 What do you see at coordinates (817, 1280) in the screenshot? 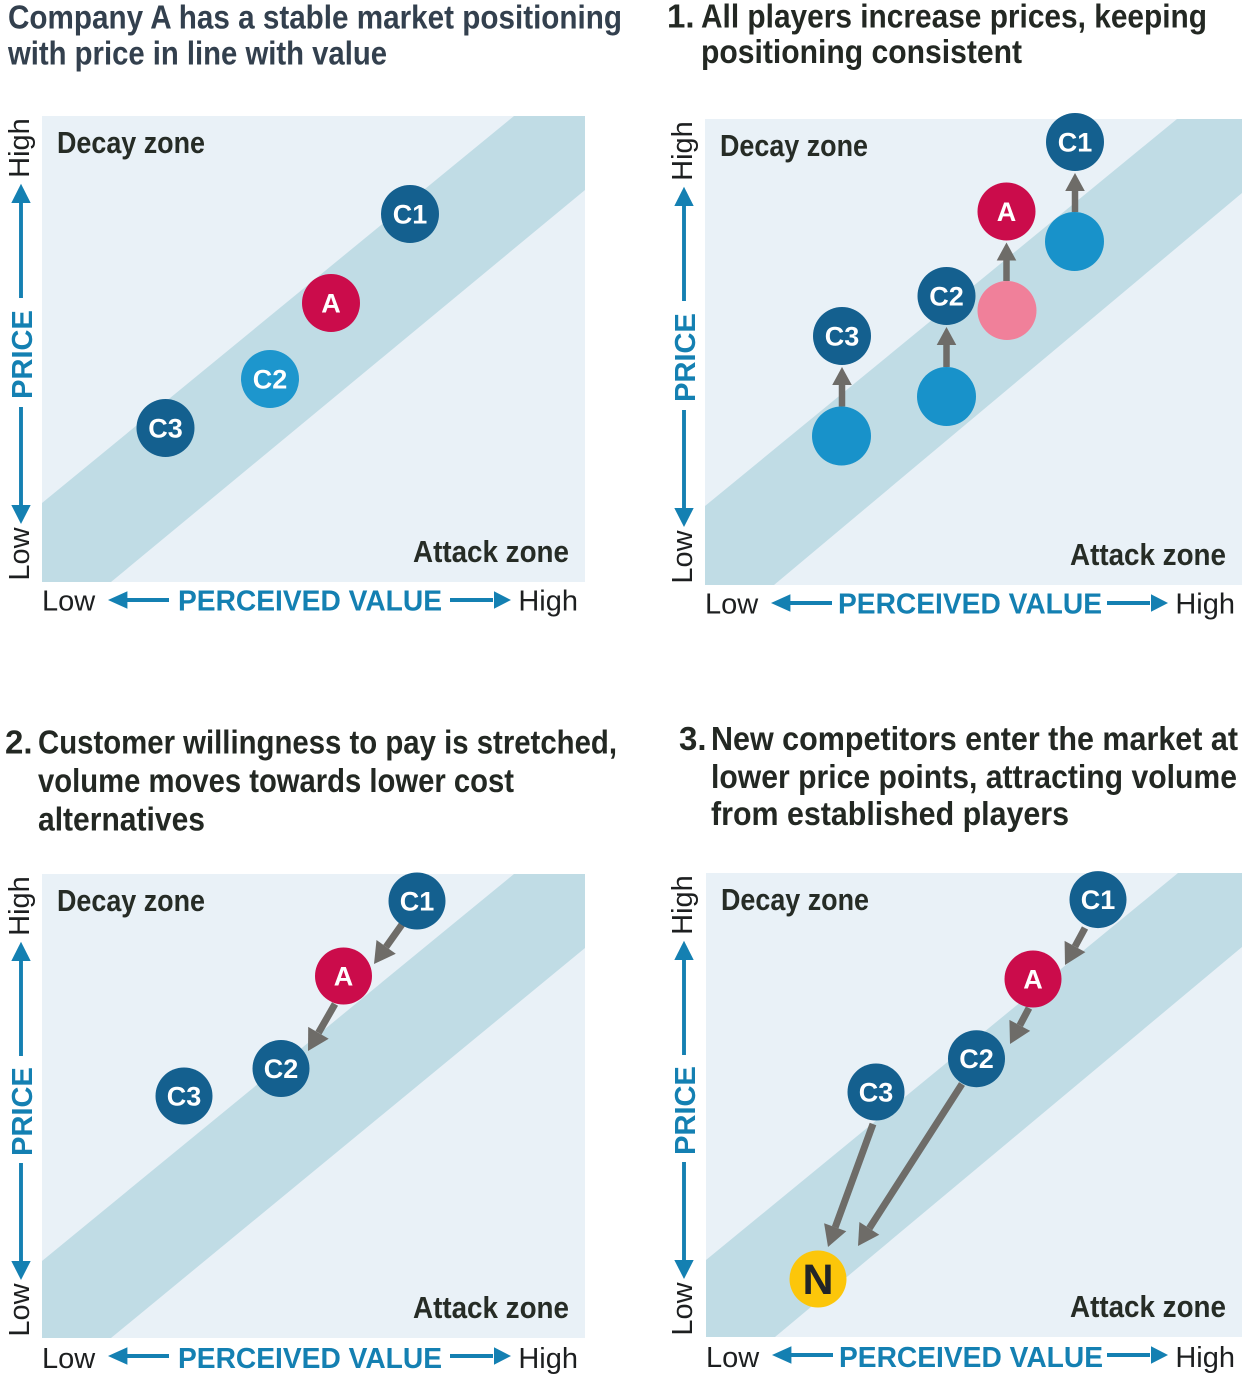
I see `svg-text: N` at bounding box center [817, 1280].